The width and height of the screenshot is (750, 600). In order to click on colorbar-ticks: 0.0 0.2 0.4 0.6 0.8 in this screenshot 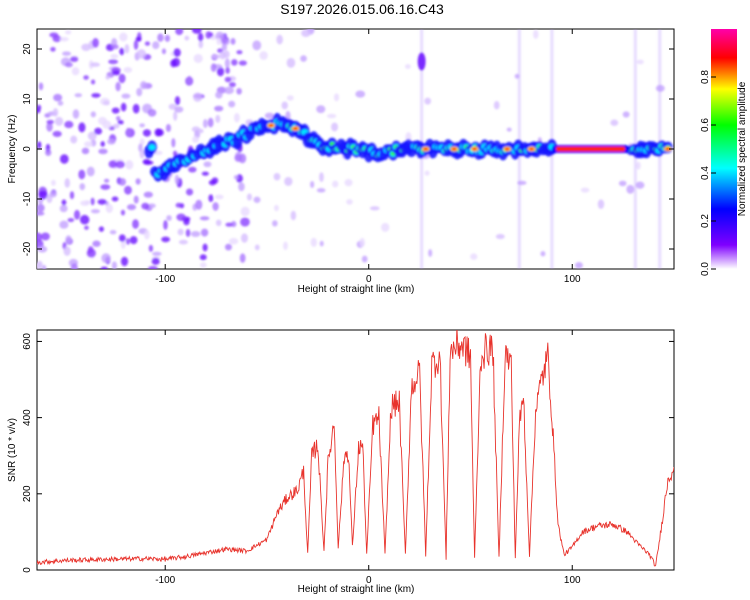, I will do `click(708, 173)`.